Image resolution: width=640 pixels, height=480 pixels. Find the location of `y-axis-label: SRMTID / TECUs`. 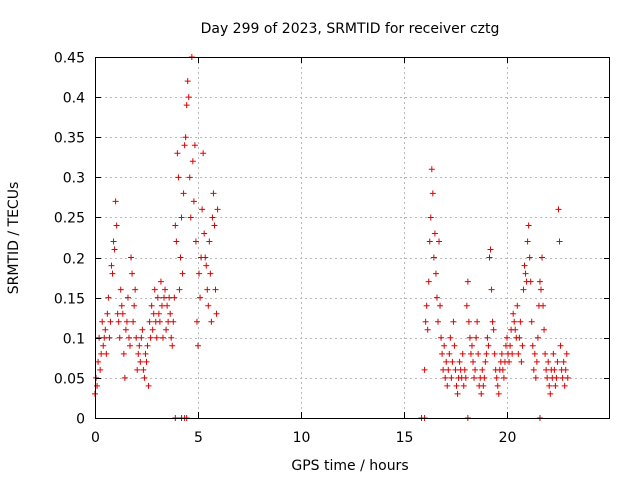

y-axis-label: SRMTID / TECUs is located at coordinates (14, 238).